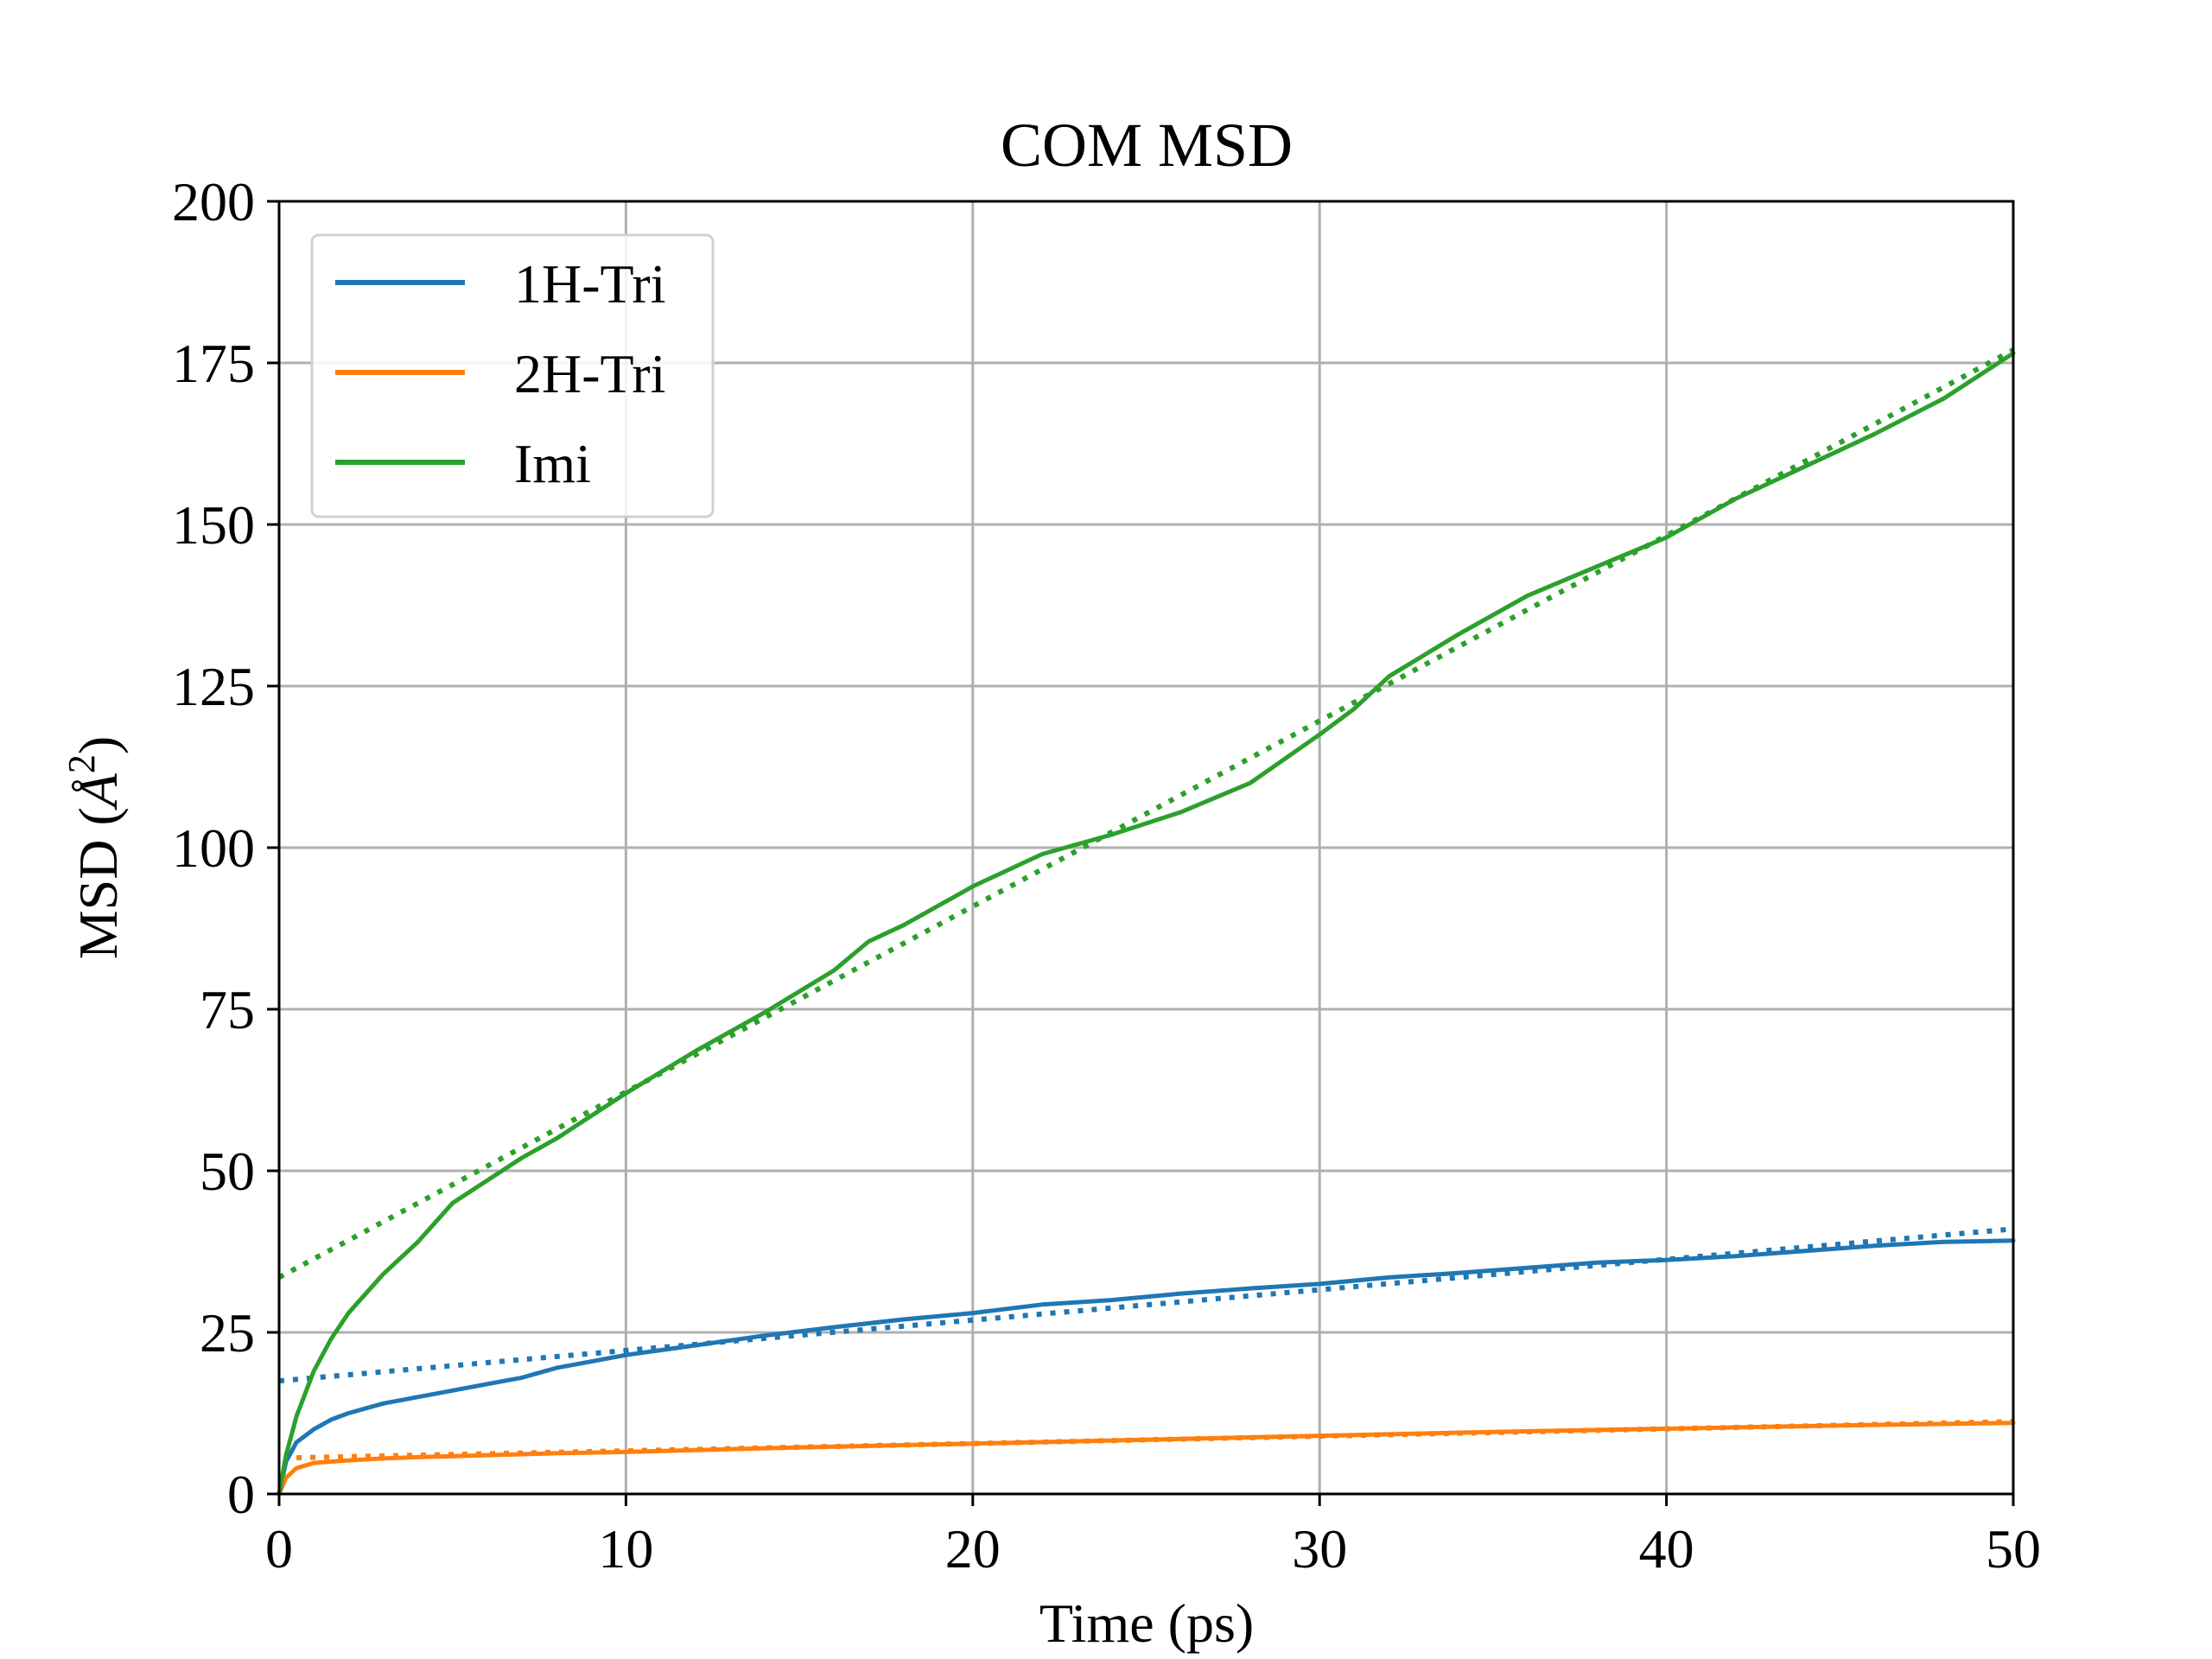 The height and width of the screenshot is (1659, 2212). Describe the element at coordinates (1146, 1367) in the screenshot. I see `series-line-1h-tri` at that location.